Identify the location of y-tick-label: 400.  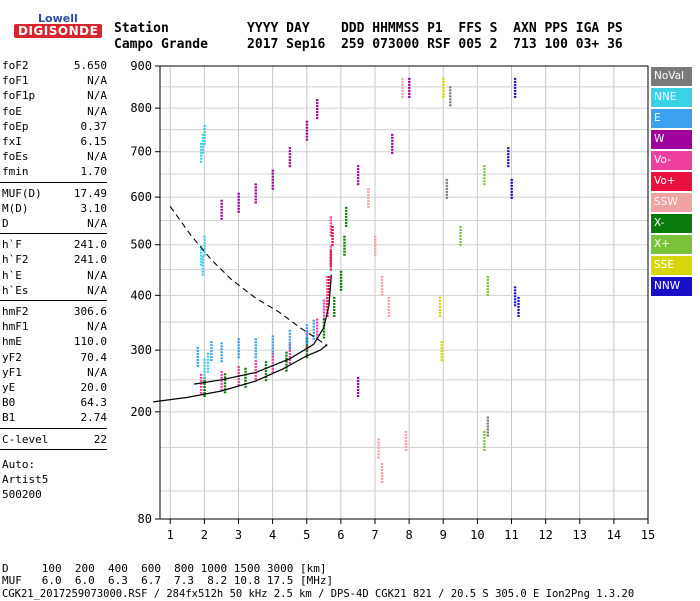
(141, 295).